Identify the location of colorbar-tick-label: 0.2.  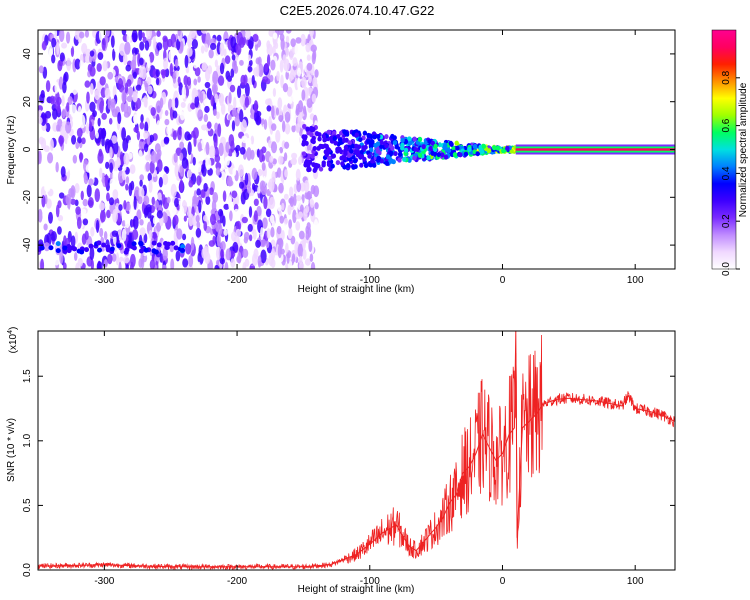
(726, 221).